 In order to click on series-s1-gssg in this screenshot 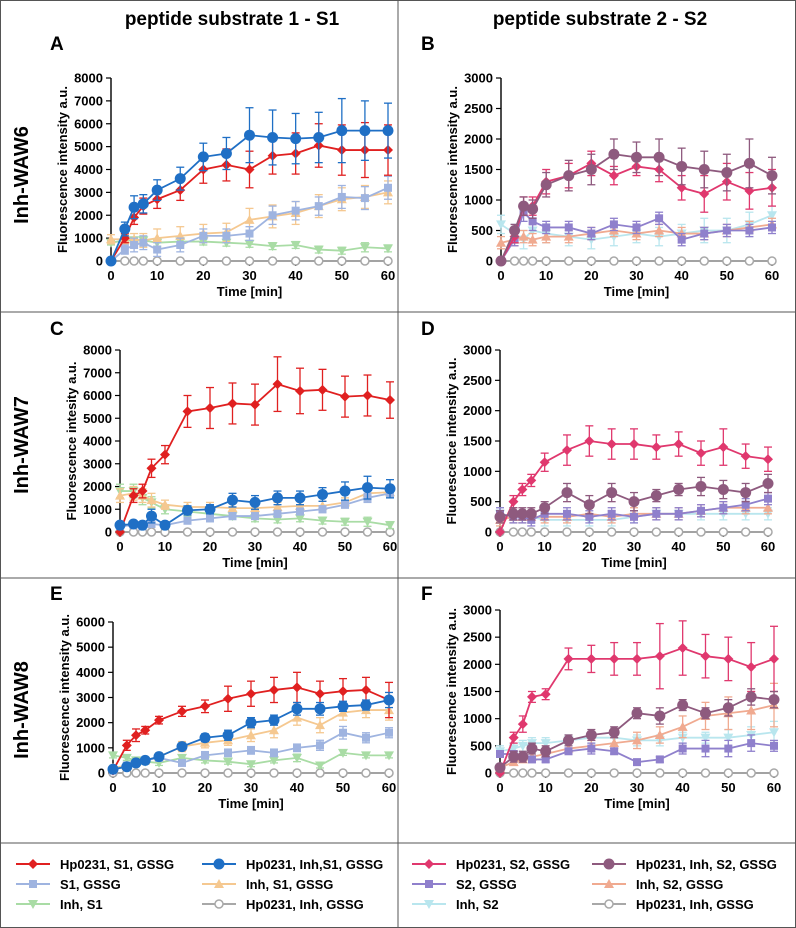, I will do `click(249, 220)`.